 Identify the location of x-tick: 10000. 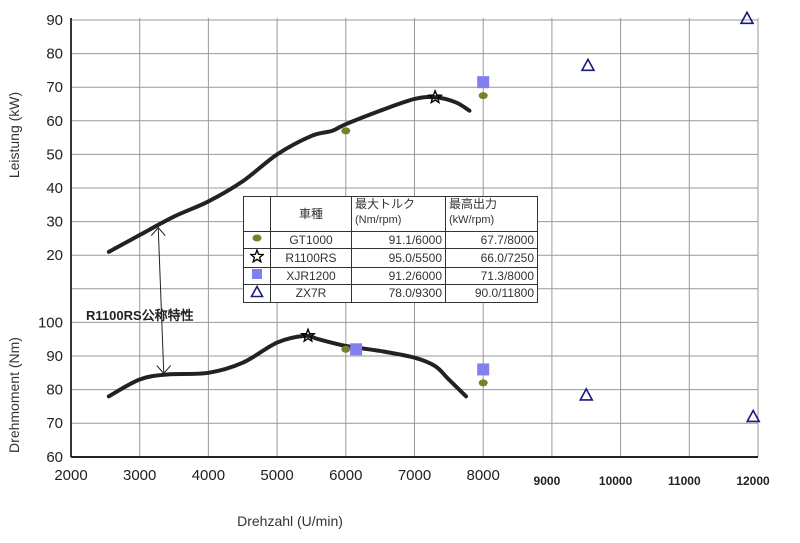
(616, 481).